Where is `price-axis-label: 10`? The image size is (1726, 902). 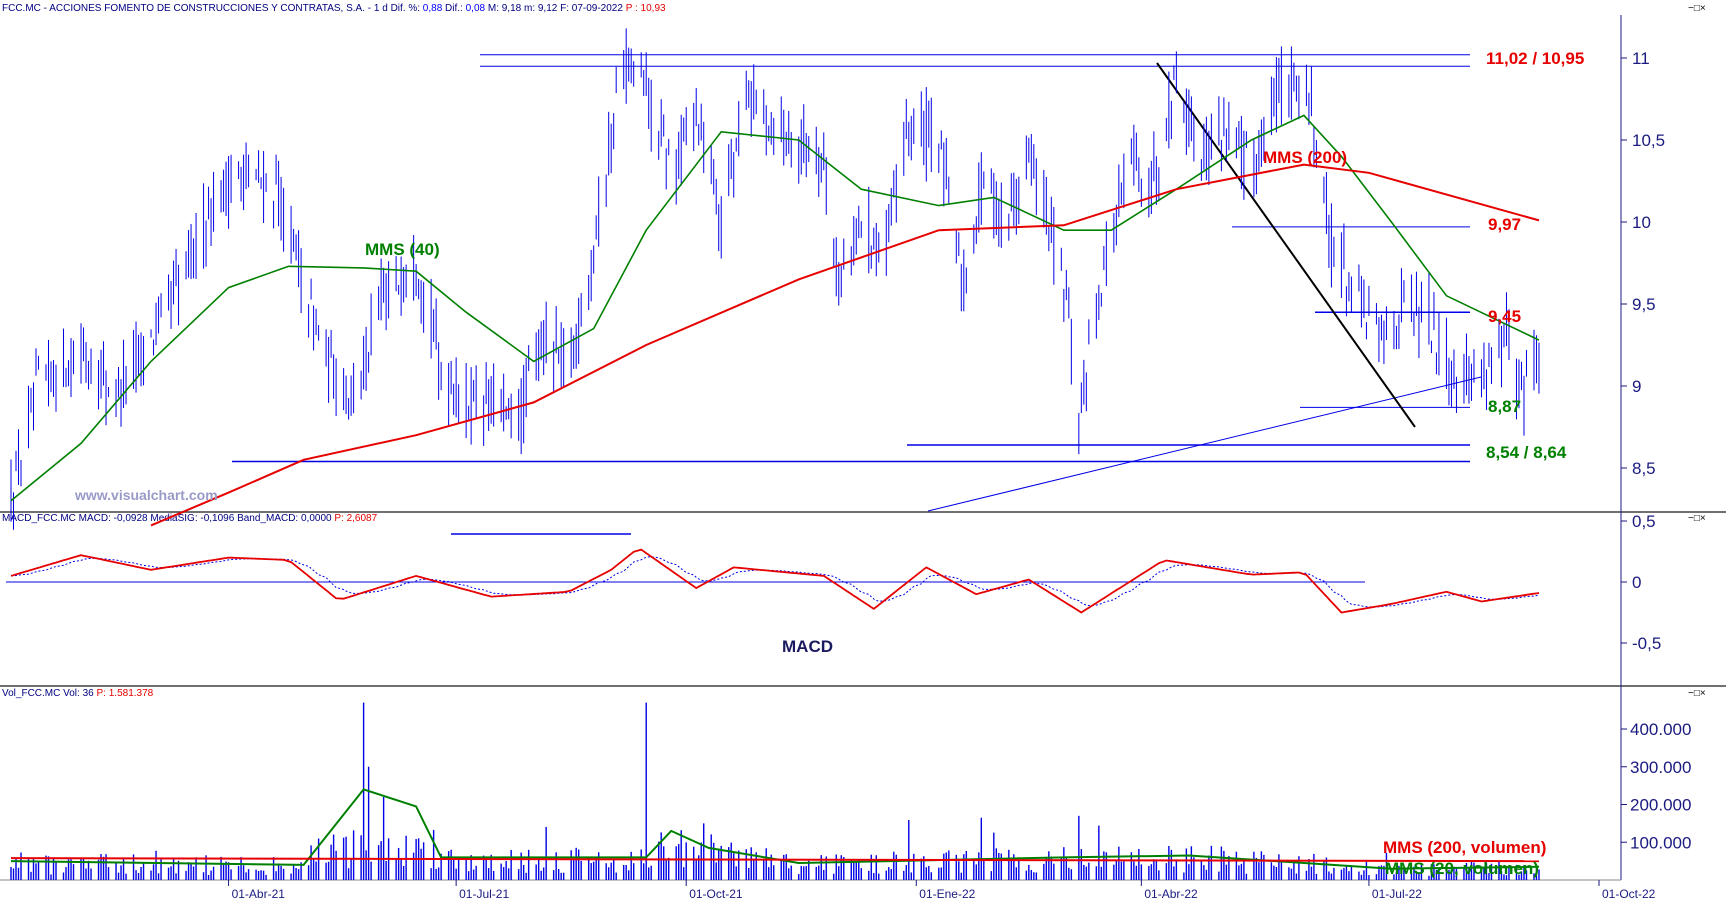 price-axis-label: 10 is located at coordinates (1641, 222).